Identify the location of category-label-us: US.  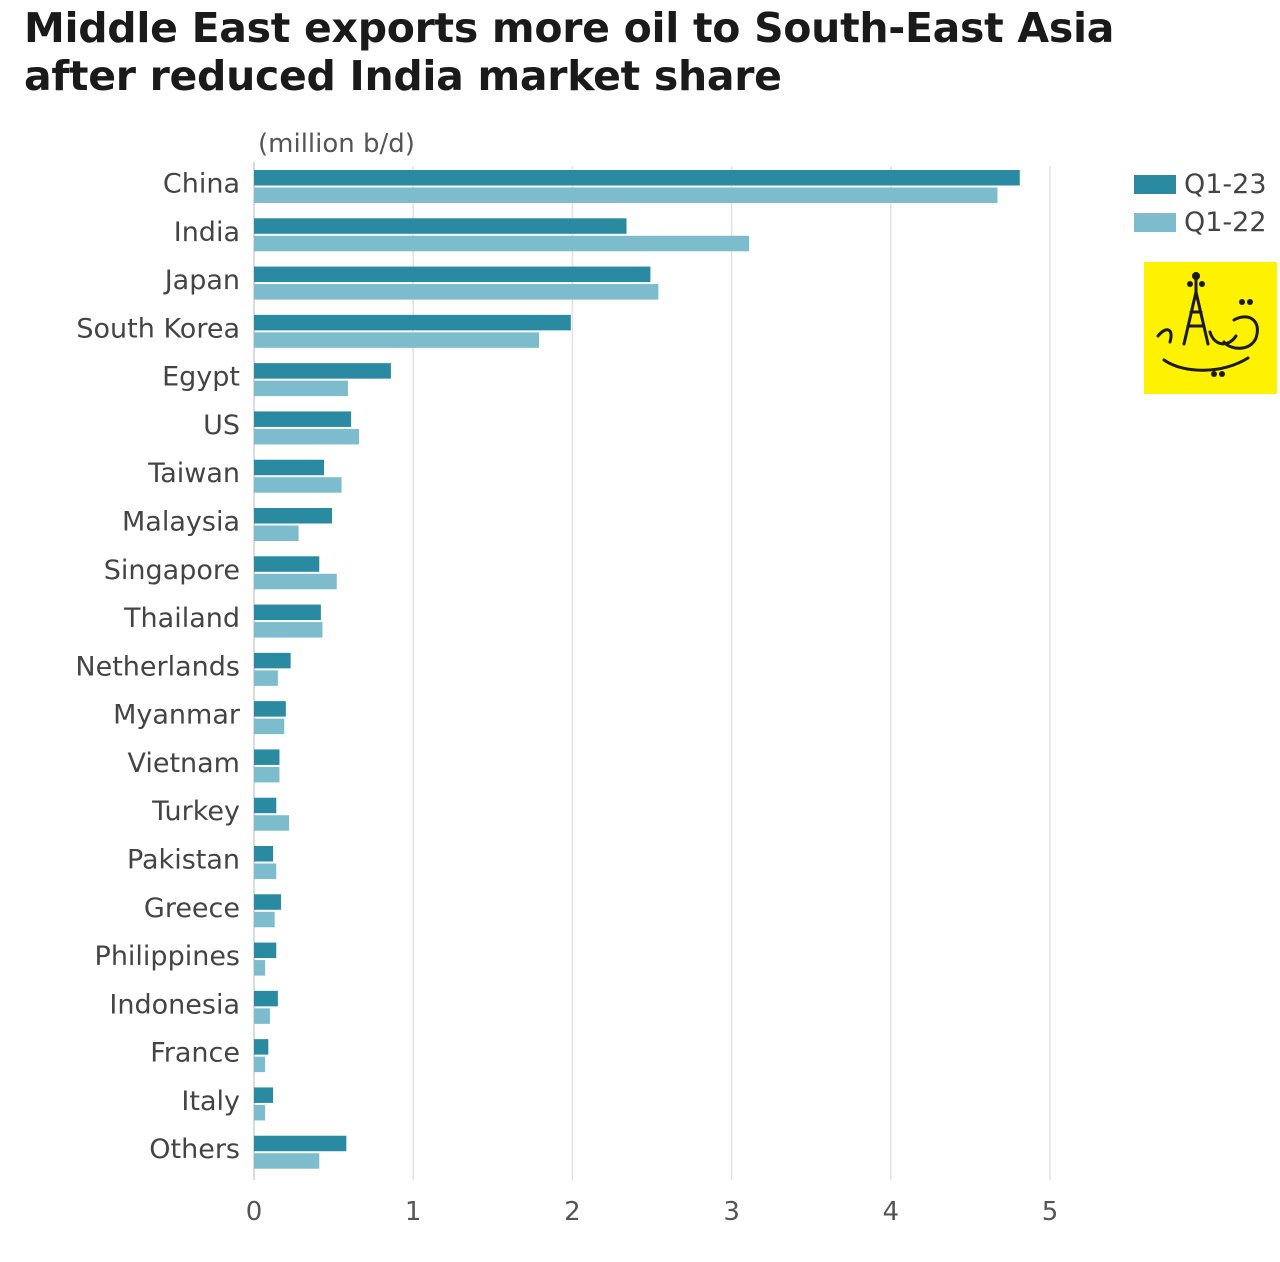
(221, 425).